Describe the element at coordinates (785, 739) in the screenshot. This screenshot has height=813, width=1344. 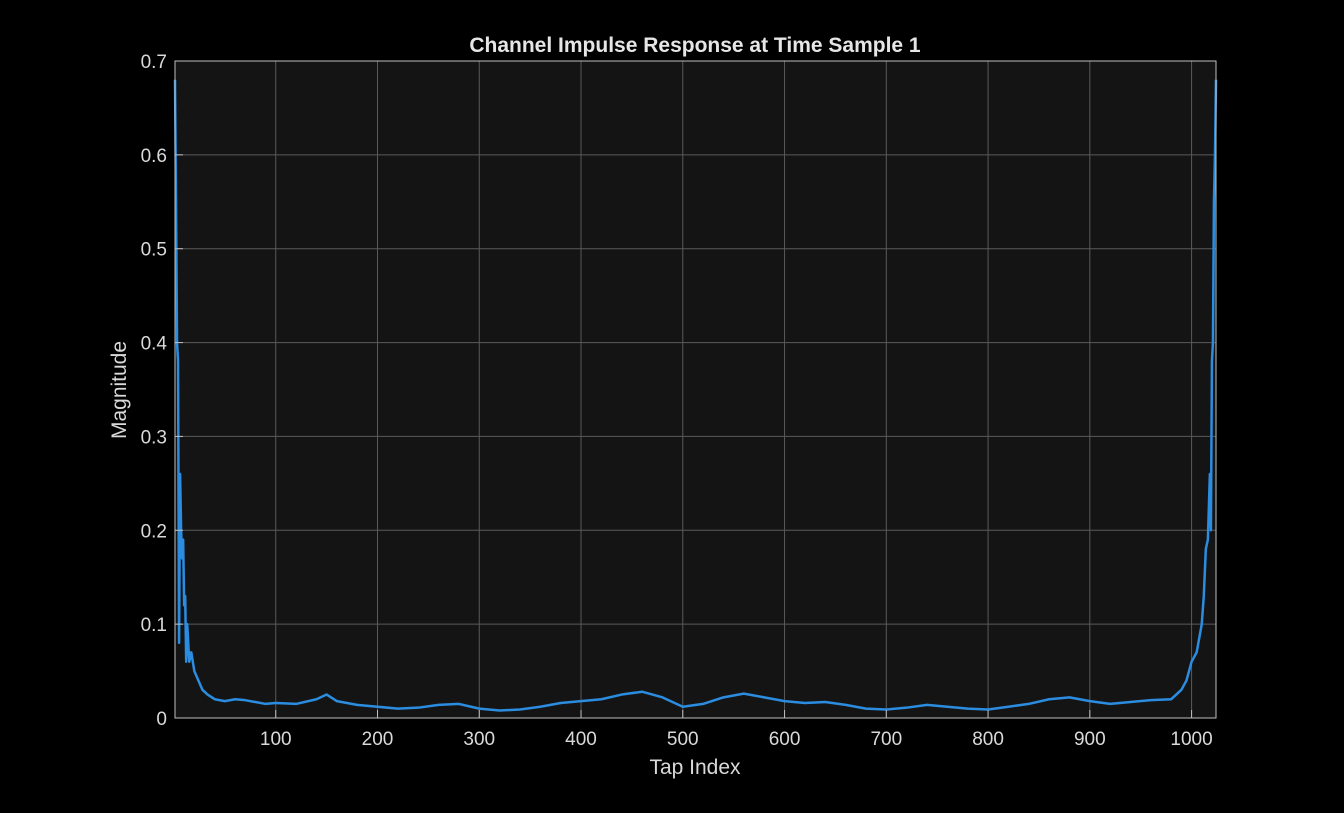
I see `x-tick-label: 600` at that location.